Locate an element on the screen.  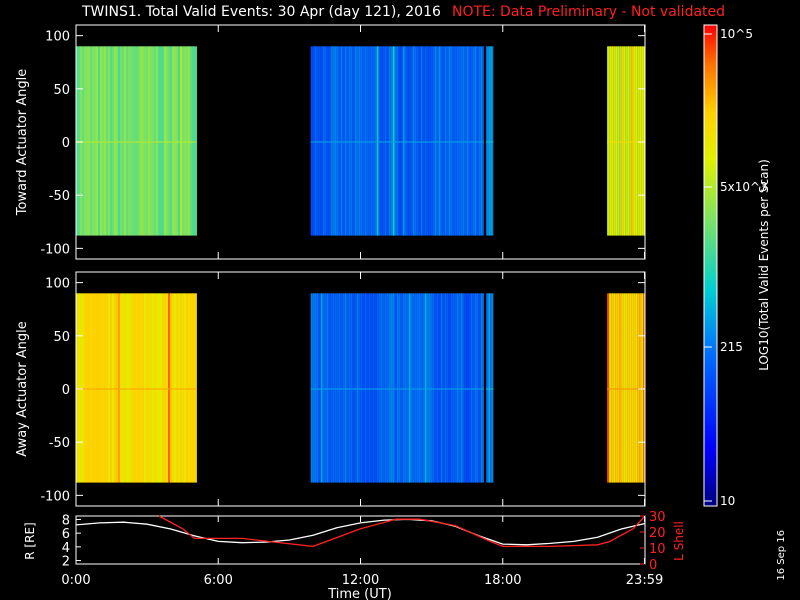
y-tick-label: -100 is located at coordinates (55, 496).